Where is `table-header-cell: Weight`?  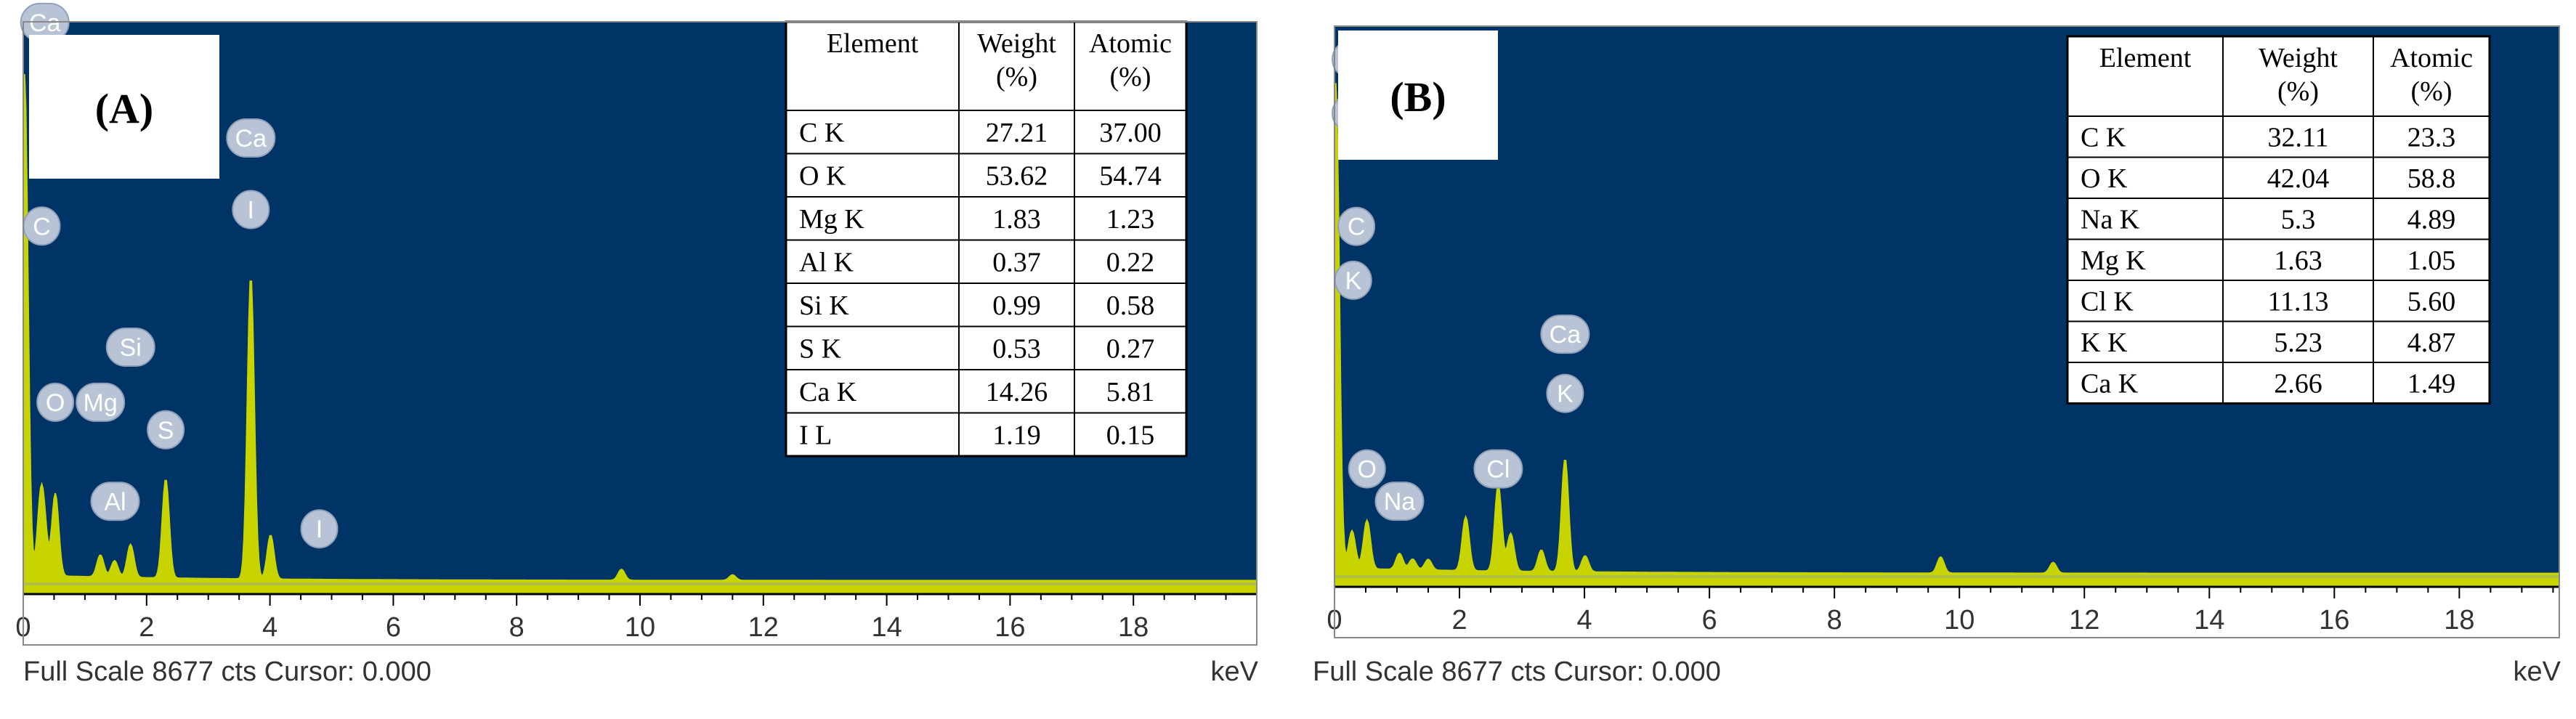
table-header-cell: Weight is located at coordinates (1016, 44).